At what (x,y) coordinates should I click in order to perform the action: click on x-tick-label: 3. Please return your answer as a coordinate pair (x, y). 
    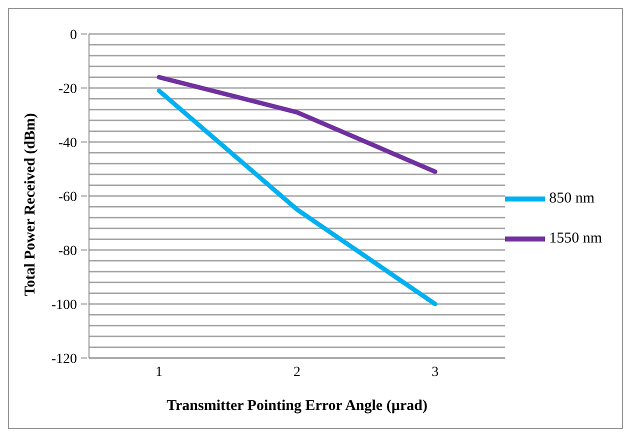
    Looking at the image, I should click on (435, 372).